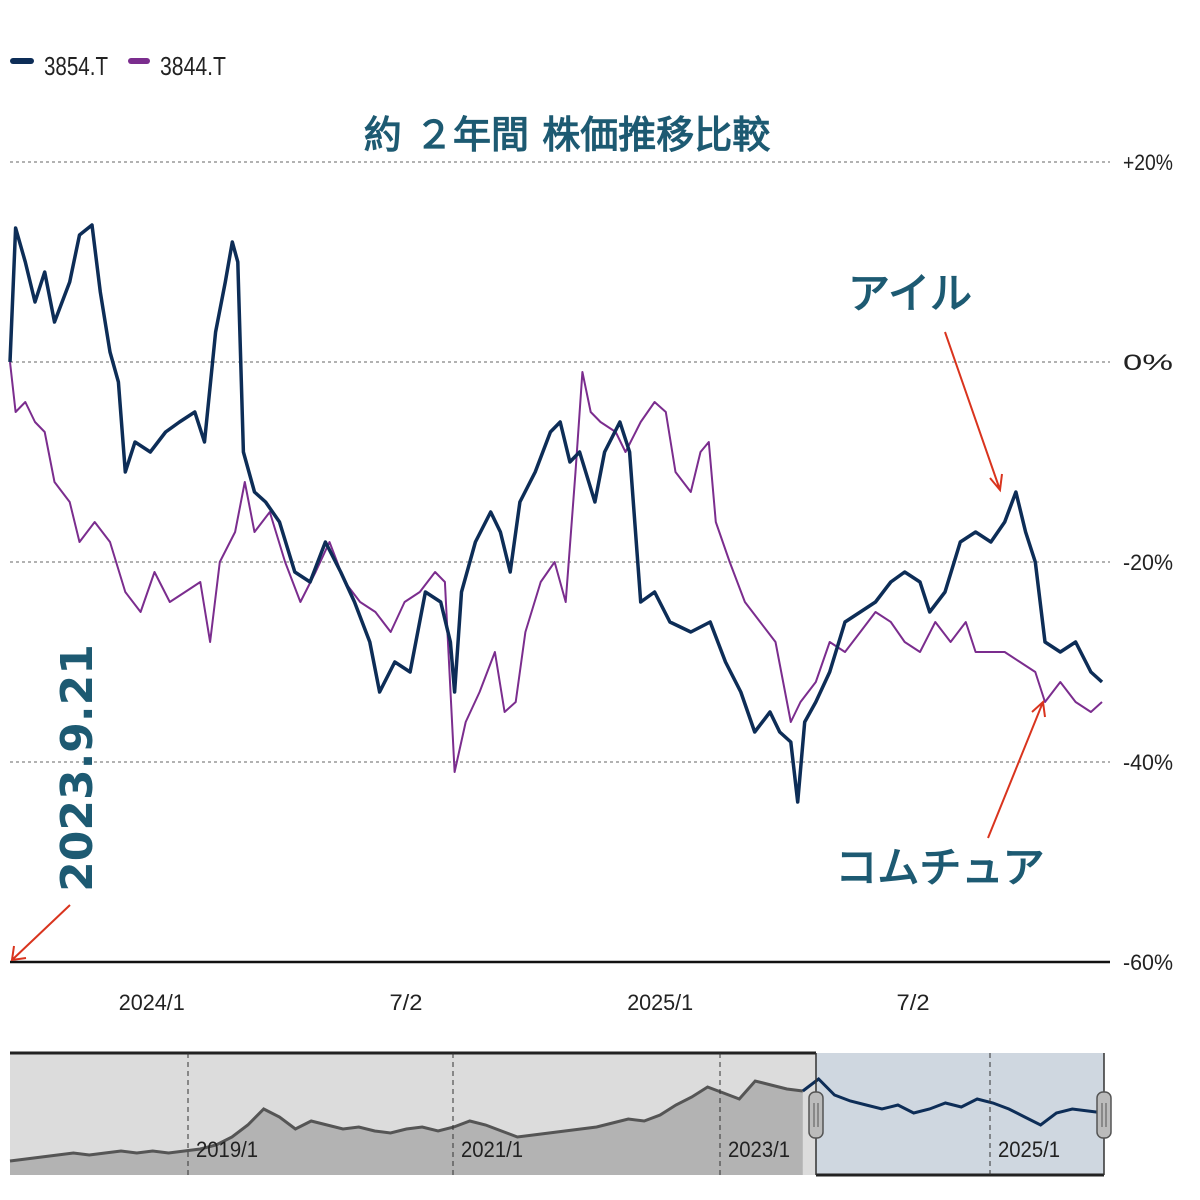 Image resolution: width=1200 pixels, height=1200 pixels. Describe the element at coordinates (567, 135) in the screenshot. I see `chart-title: 約 ２年間 株価推移比較` at that location.